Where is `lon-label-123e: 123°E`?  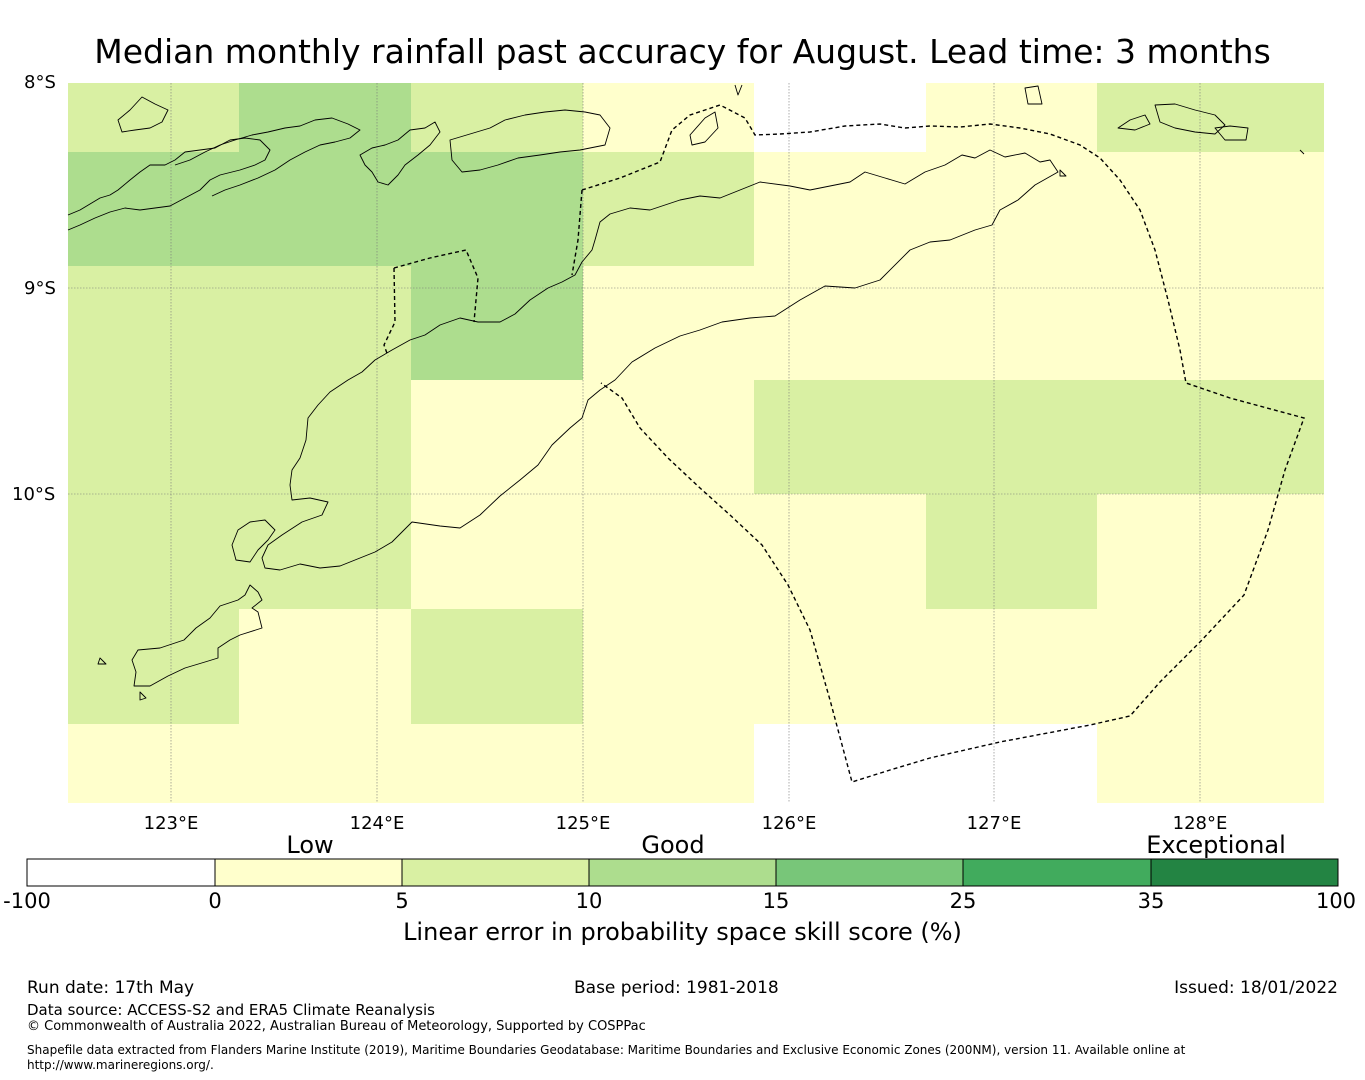 lon-label-123e: 123°E is located at coordinates (171, 823).